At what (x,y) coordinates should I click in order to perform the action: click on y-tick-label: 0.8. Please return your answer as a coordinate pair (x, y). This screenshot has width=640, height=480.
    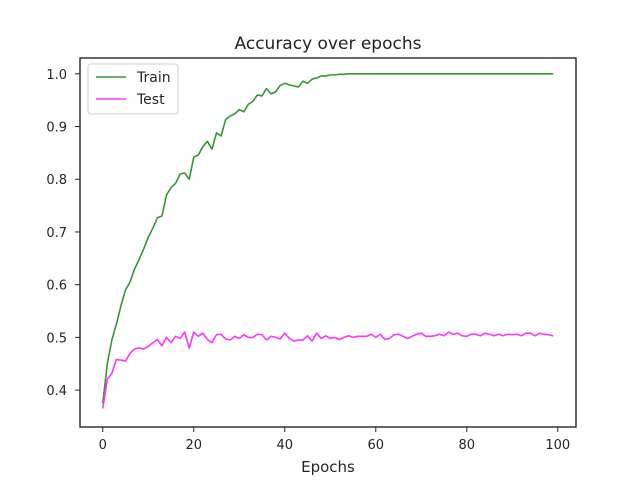
    Looking at the image, I should click on (56, 180).